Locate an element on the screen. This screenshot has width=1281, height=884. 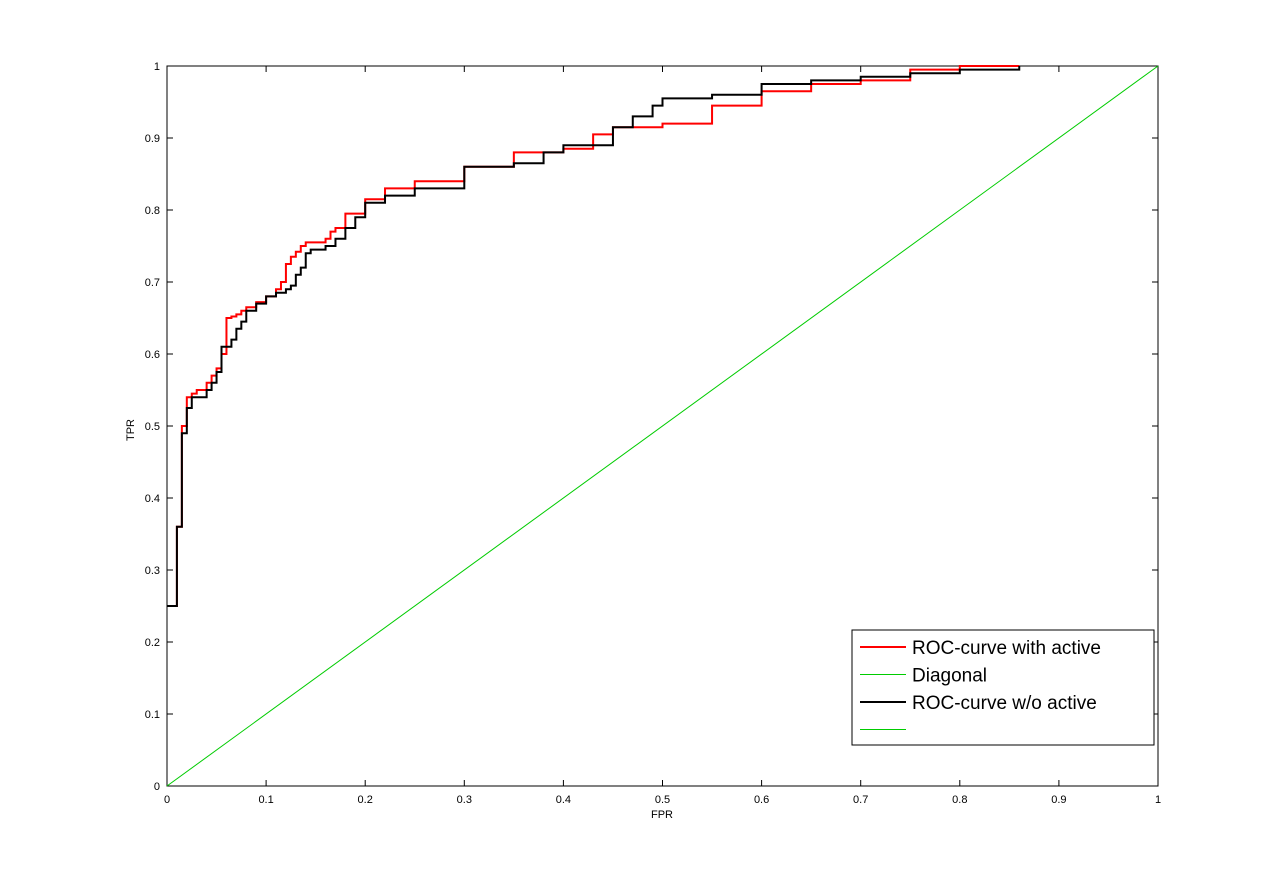
y-axis-label: TPR is located at coordinates (131, 430).